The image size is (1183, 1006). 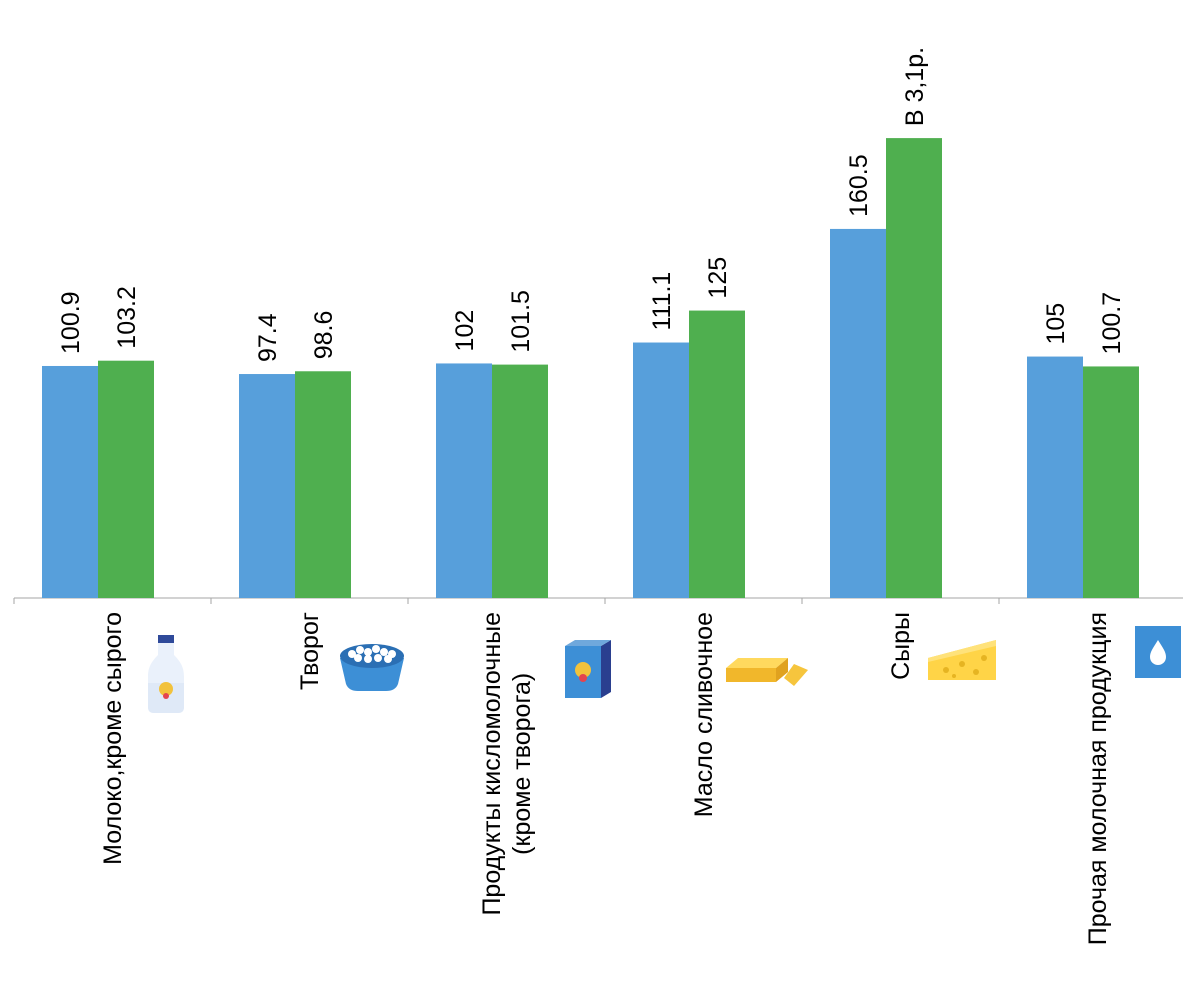 I want to click on category-label: Масло сливочное, so click(x=704, y=715).